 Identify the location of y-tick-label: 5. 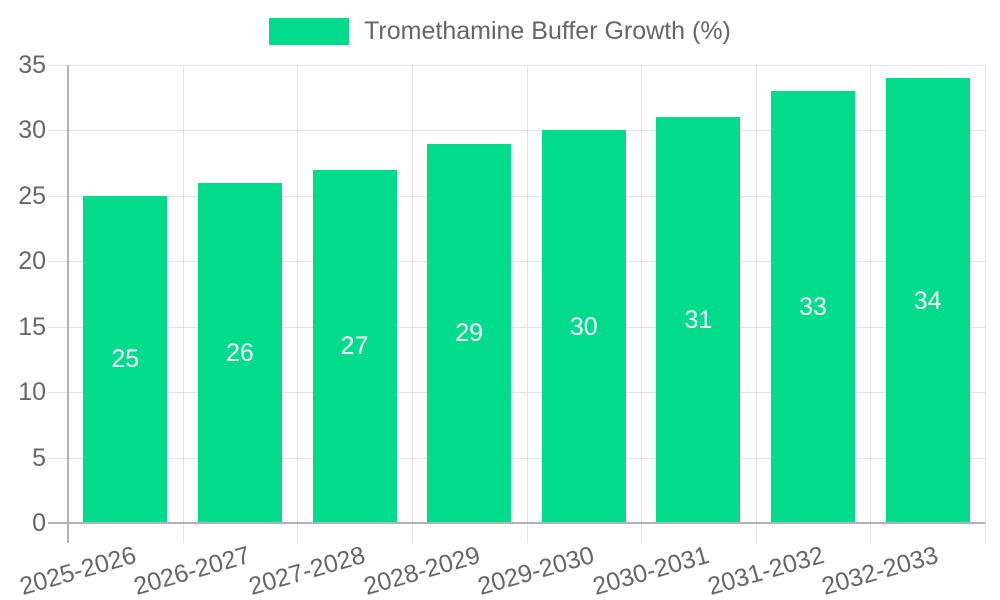
(39, 457).